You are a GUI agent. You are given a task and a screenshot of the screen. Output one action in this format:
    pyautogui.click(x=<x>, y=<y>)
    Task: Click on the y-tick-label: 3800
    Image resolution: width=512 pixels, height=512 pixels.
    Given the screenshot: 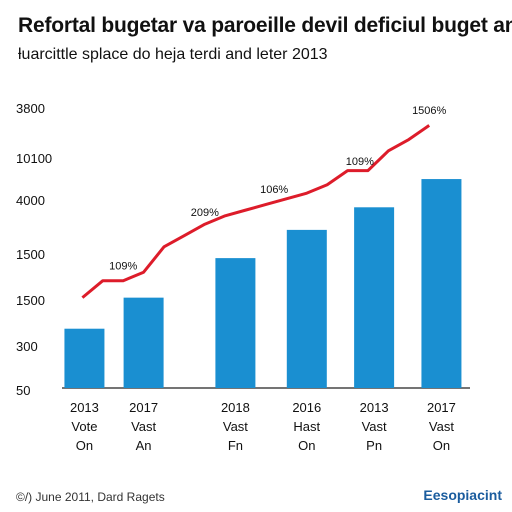 What is the action you would take?
    pyautogui.click(x=30, y=108)
    